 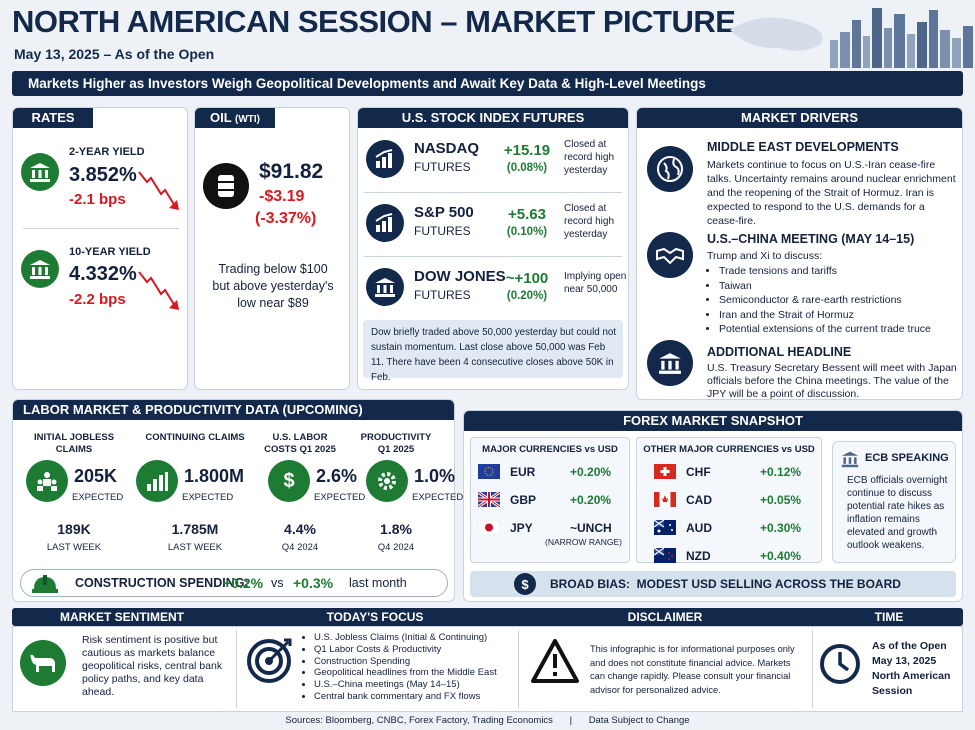 What do you see at coordinates (396, 547) in the screenshot?
I see `labor-prev-label: Q4 2024` at bounding box center [396, 547].